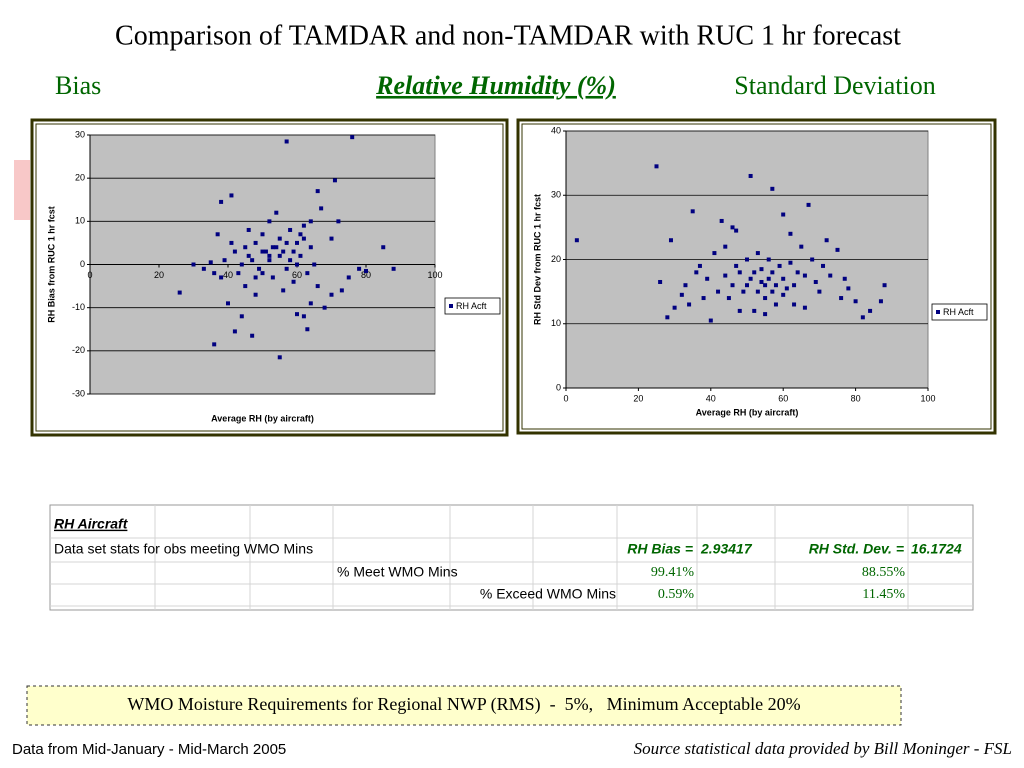 This screenshot has height=768, width=1024. What do you see at coordinates (884, 572) in the screenshot?
I see `table-cell: 88.55%` at bounding box center [884, 572].